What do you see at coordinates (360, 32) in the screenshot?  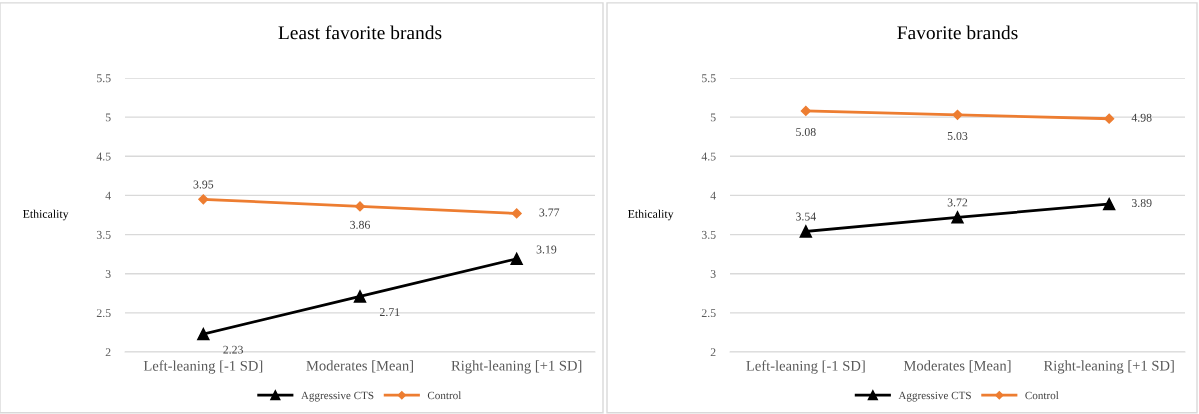 I see `chart-title: Least favorite brands` at bounding box center [360, 32].